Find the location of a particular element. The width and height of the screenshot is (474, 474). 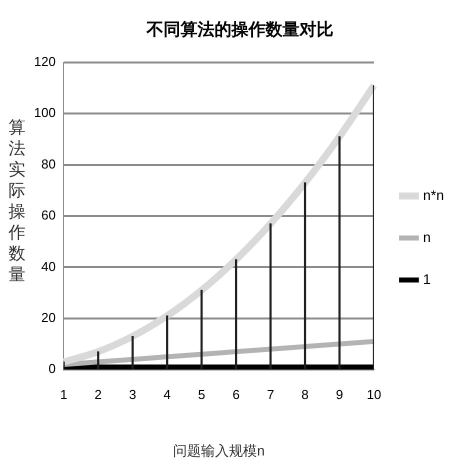

x-tick-label: 8 is located at coordinates (305, 394).